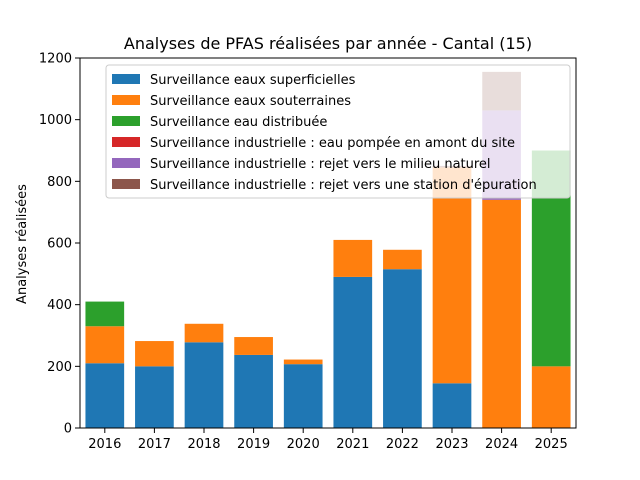 The image size is (640, 480). Describe the element at coordinates (402, 444) in the screenshot. I see `x-tick-label: 2022` at that location.